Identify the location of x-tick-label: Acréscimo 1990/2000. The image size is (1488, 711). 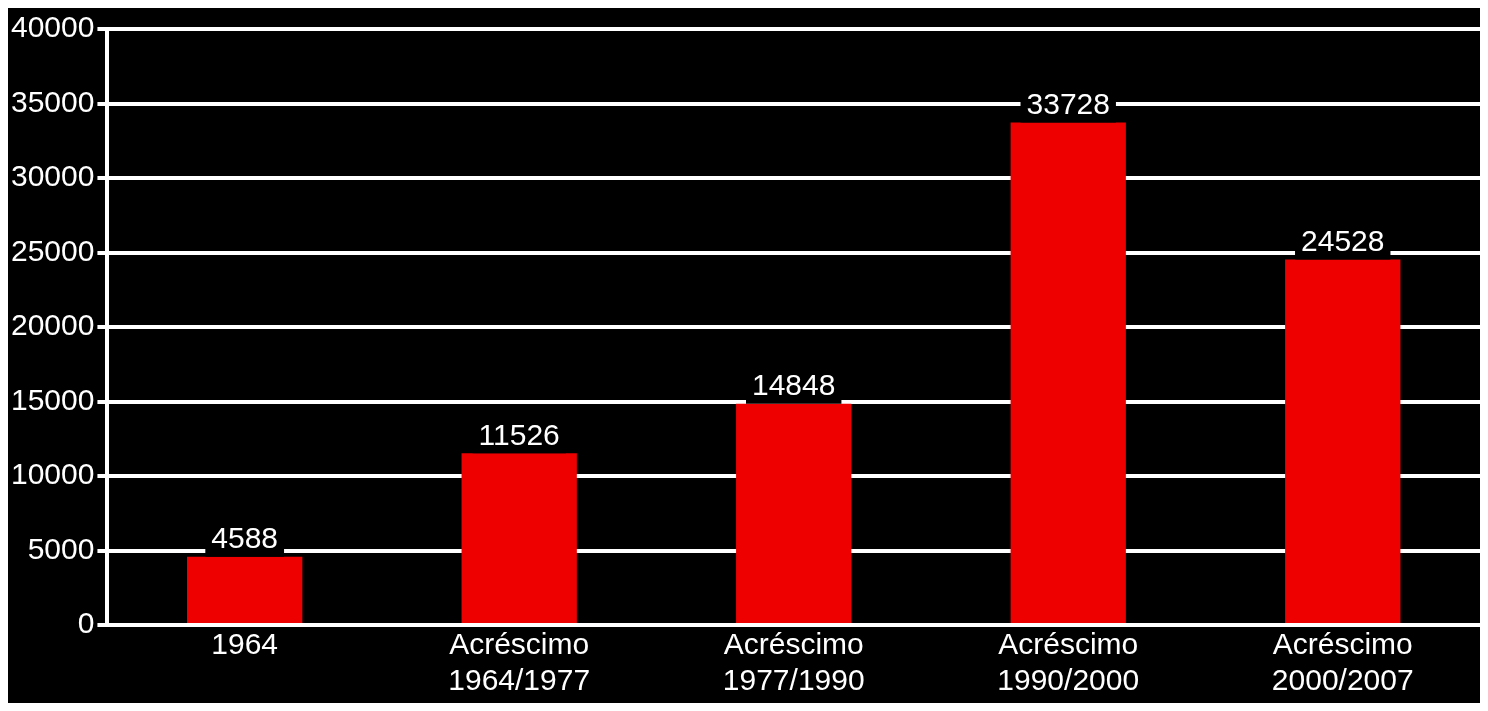
(1068, 662).